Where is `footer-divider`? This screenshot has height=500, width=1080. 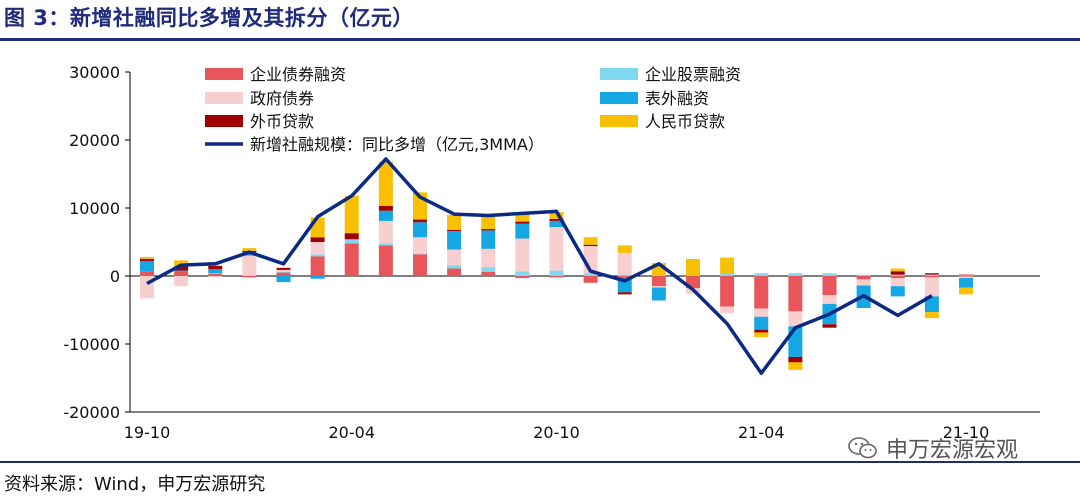 footer-divider is located at coordinates (540, 462).